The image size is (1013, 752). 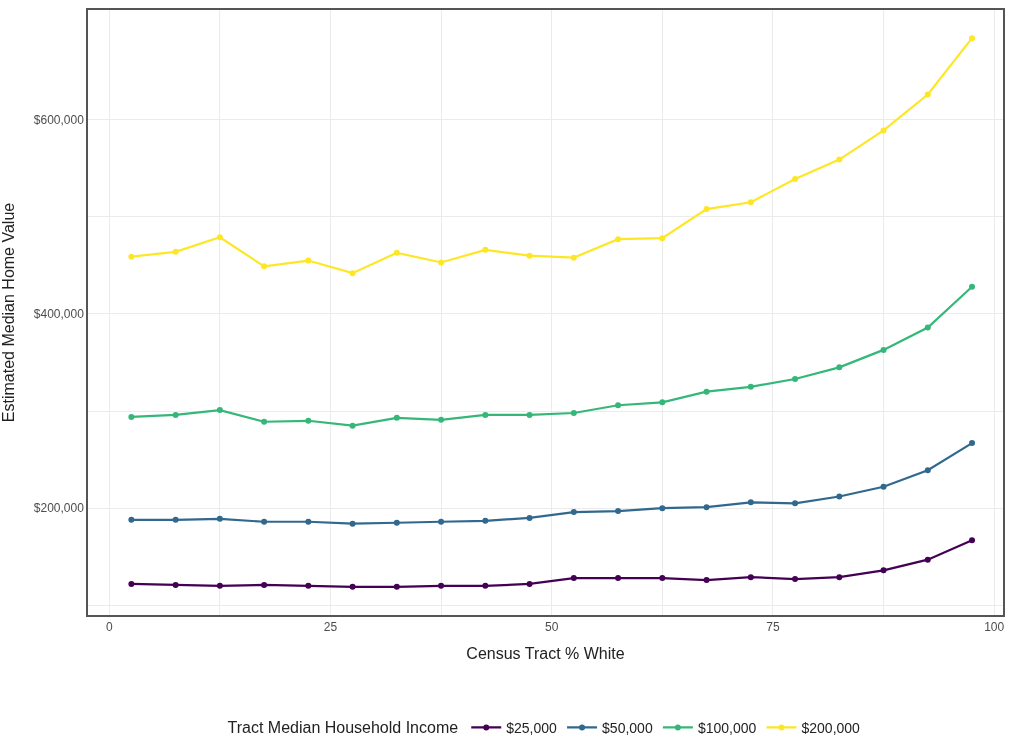 I want to click on x-tick-label: 0, so click(x=109, y=627).